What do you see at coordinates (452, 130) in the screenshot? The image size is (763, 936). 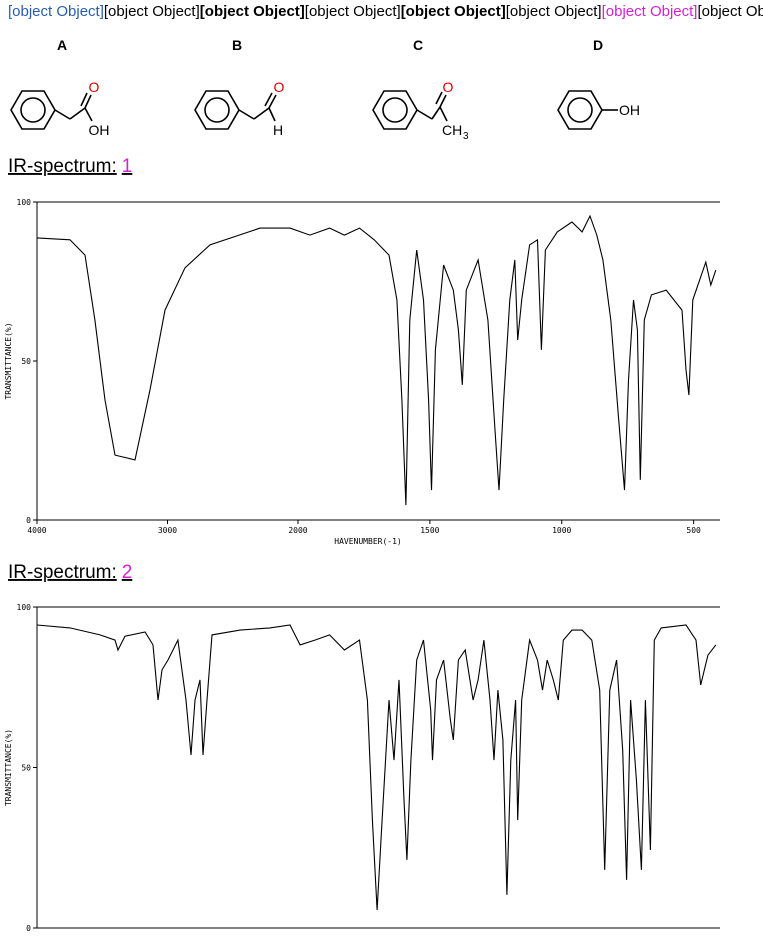 I see `atom: CH` at bounding box center [452, 130].